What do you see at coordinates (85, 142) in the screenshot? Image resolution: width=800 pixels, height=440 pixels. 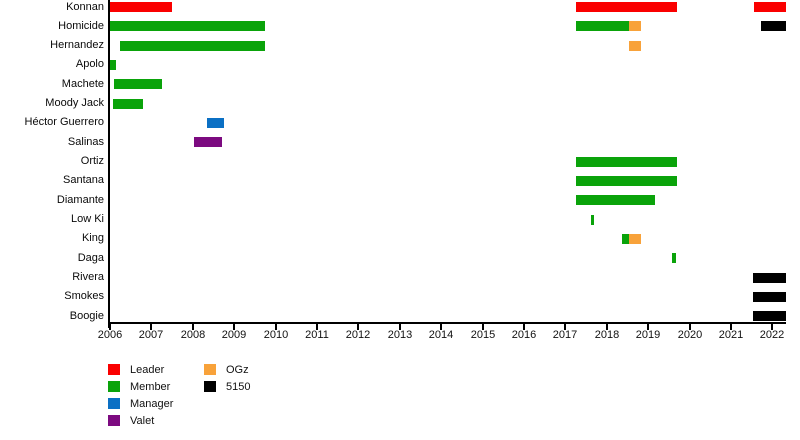 I see `row-label-salinas: Salinas` at bounding box center [85, 142].